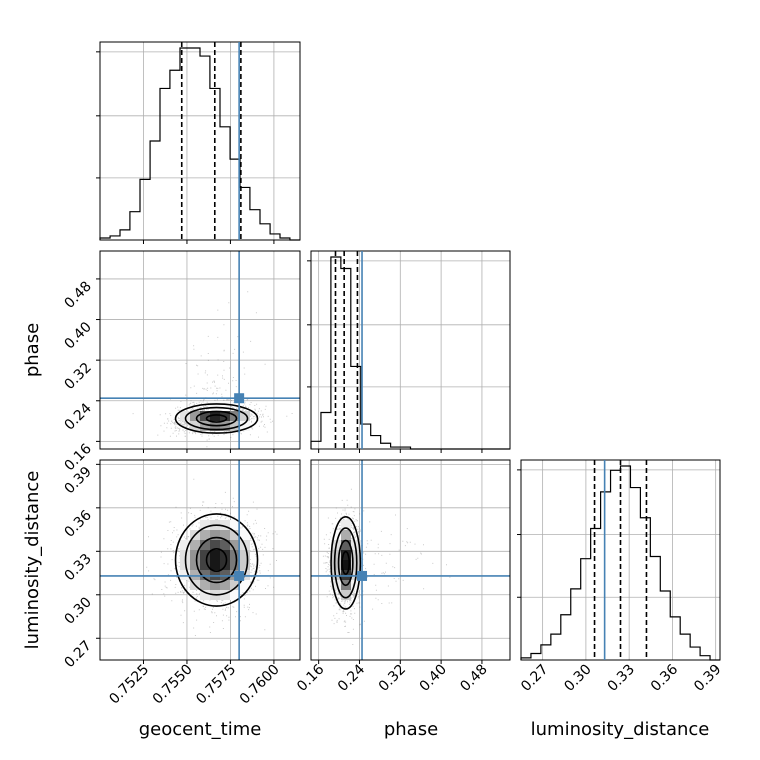 The height and width of the screenshot is (760, 760). I want to click on x-axis-label-phase: phase, so click(411, 729).